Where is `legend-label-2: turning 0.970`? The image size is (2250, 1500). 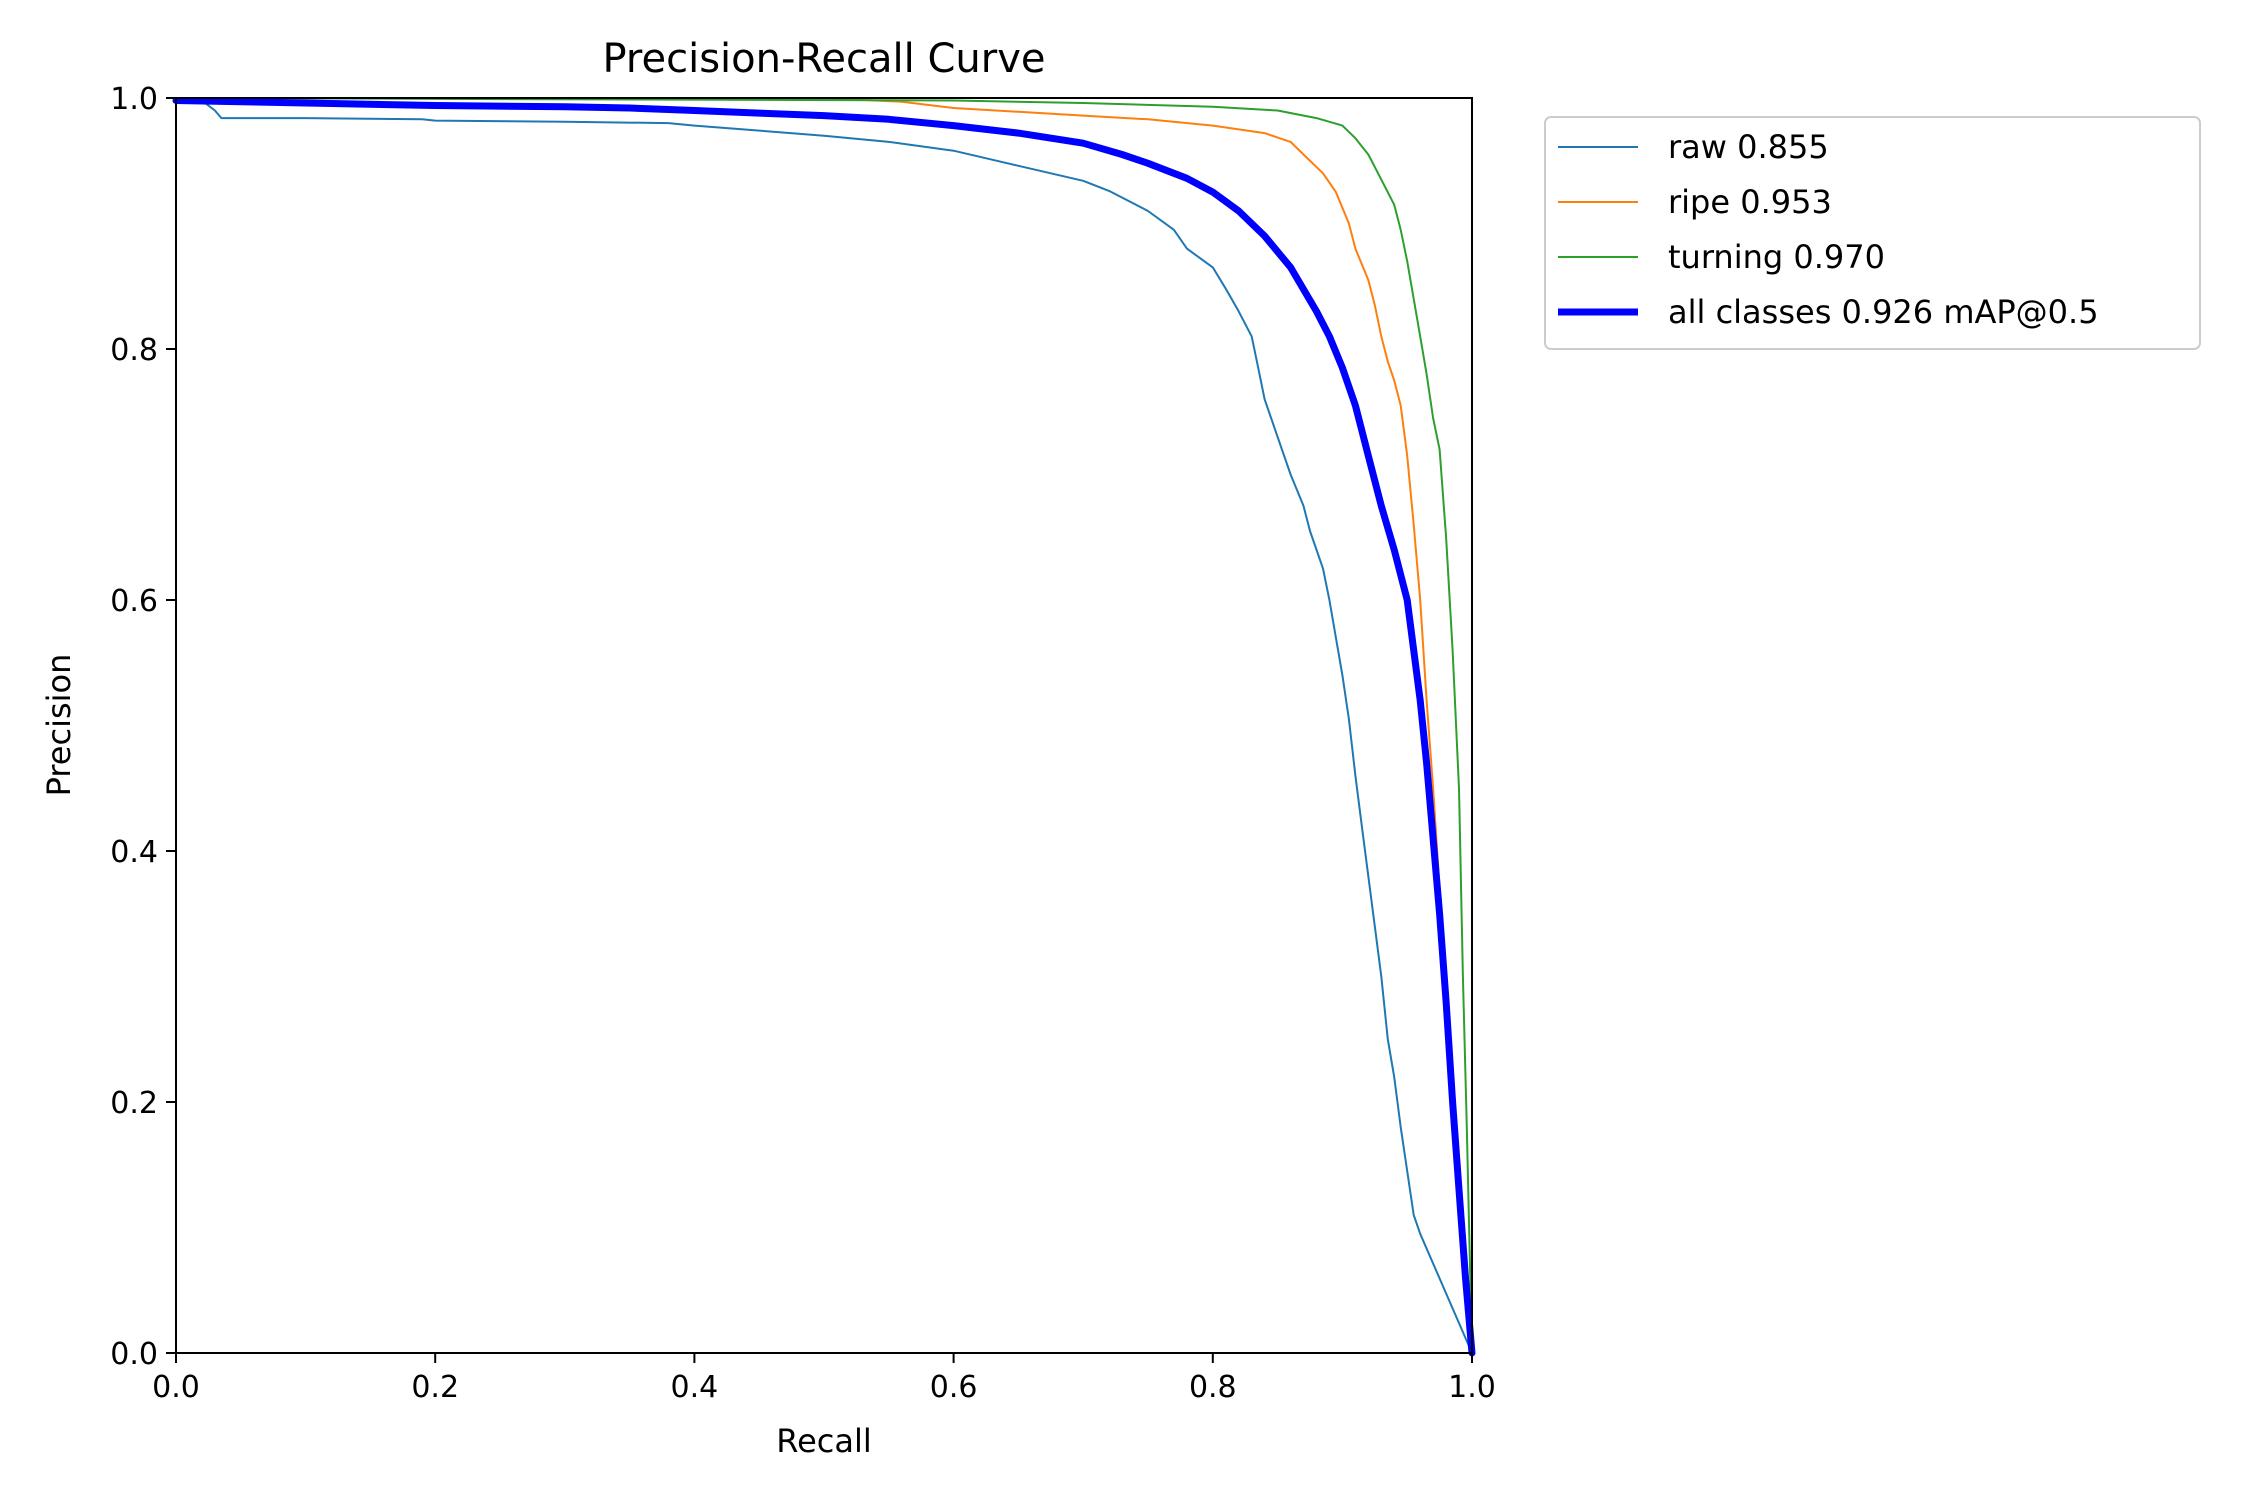 legend-label-2: turning 0.970 is located at coordinates (1776, 257).